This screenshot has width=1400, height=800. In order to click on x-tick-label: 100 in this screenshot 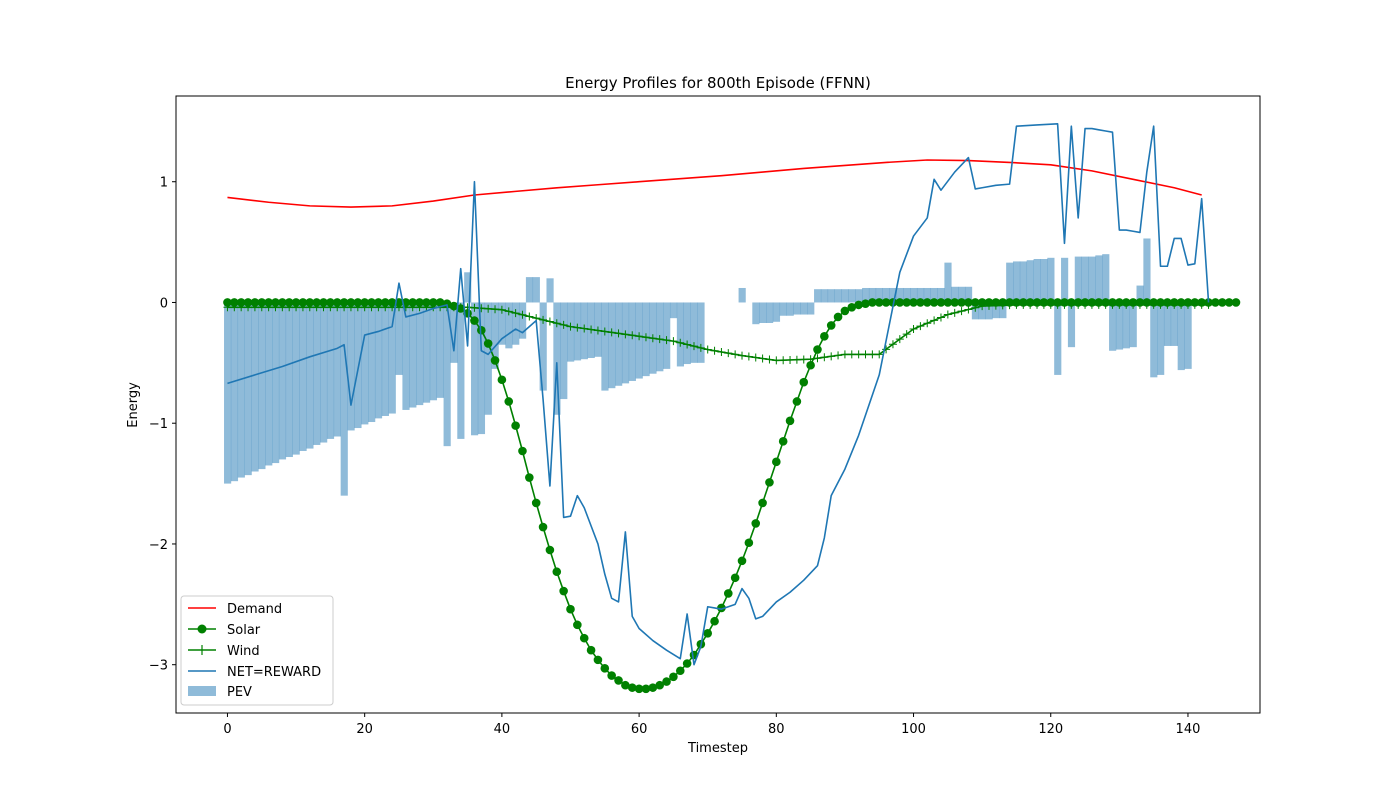, I will do `click(913, 729)`.